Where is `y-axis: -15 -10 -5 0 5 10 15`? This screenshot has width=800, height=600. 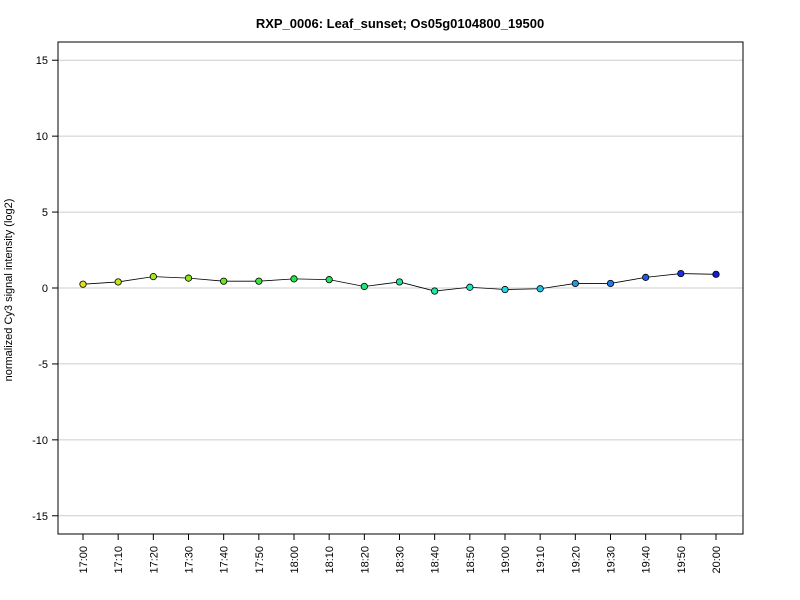 y-axis: -15 -10 -5 0 5 10 15 is located at coordinates (45, 289).